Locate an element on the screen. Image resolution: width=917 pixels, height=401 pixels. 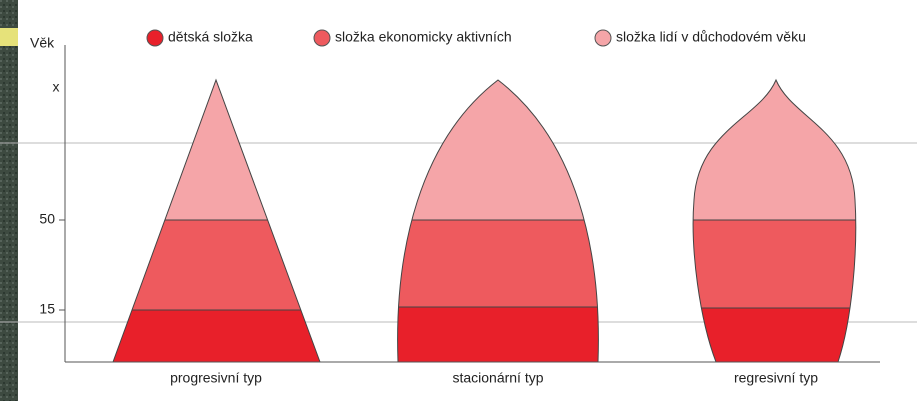
type-label: regresivní typ is located at coordinates (776, 378).